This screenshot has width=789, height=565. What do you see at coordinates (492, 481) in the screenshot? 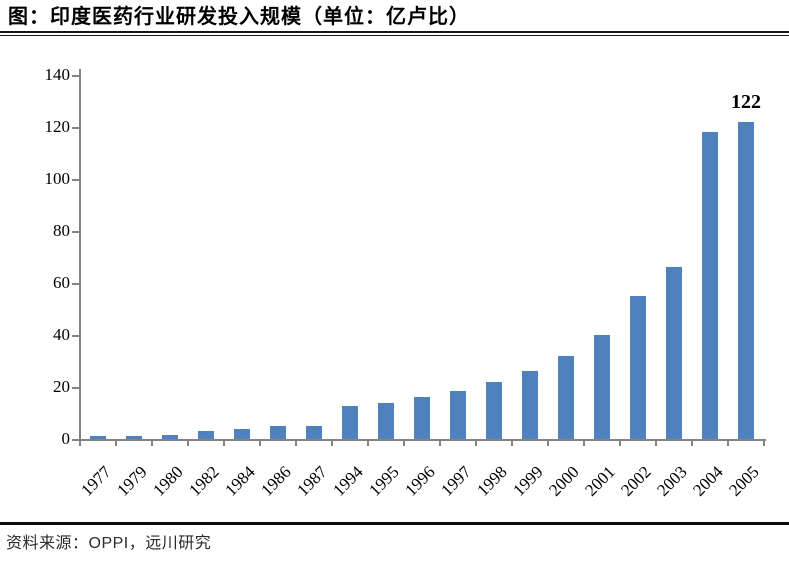
I see `x-axis-label: 1998` at bounding box center [492, 481].